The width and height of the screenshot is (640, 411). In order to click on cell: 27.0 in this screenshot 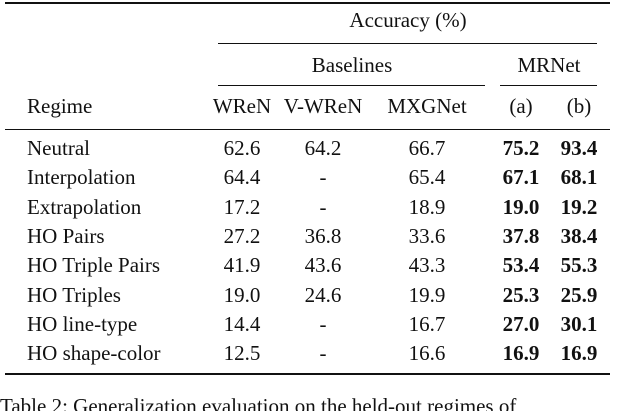, I will do `click(521, 323)`.